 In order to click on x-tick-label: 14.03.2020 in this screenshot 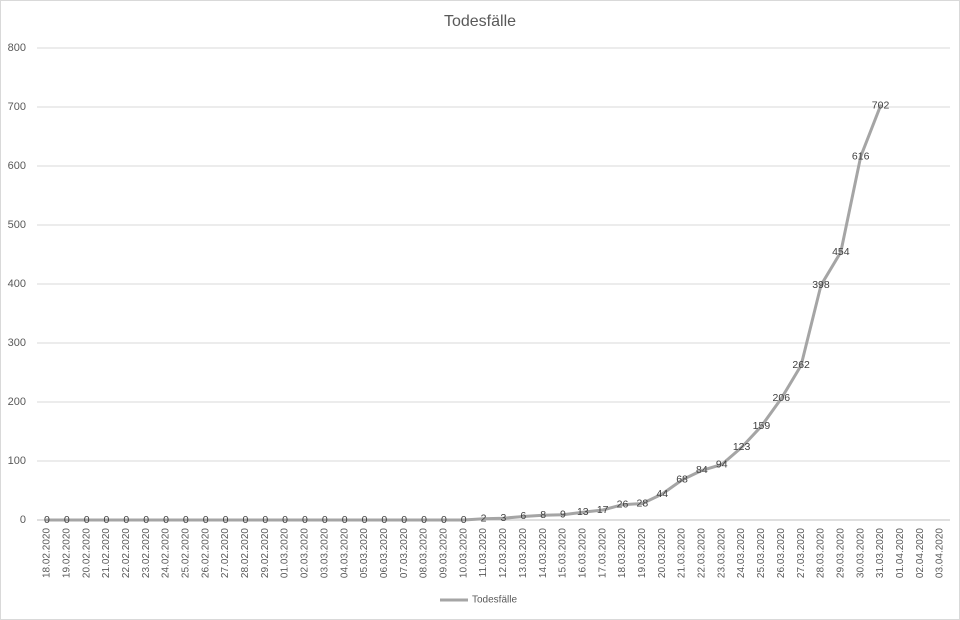, I will do `click(543, 553)`.